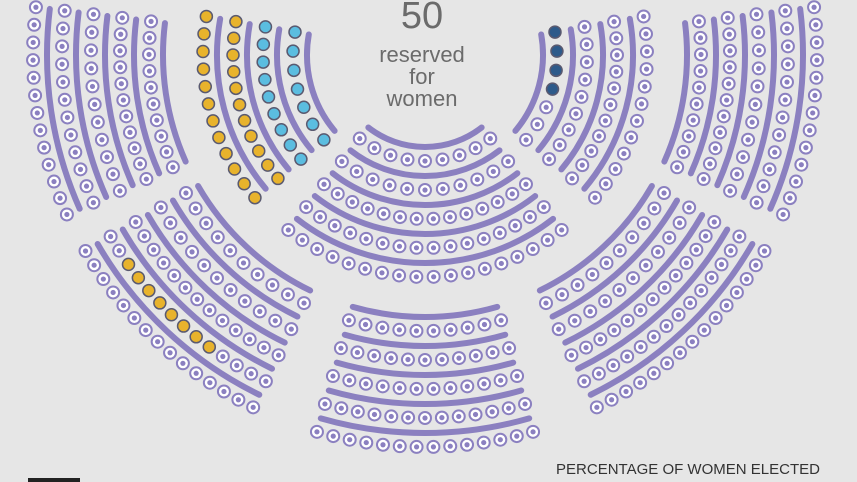 This screenshot has width=857, height=482. What do you see at coordinates (54, 480) in the screenshot?
I see `legend-swatch` at bounding box center [54, 480].